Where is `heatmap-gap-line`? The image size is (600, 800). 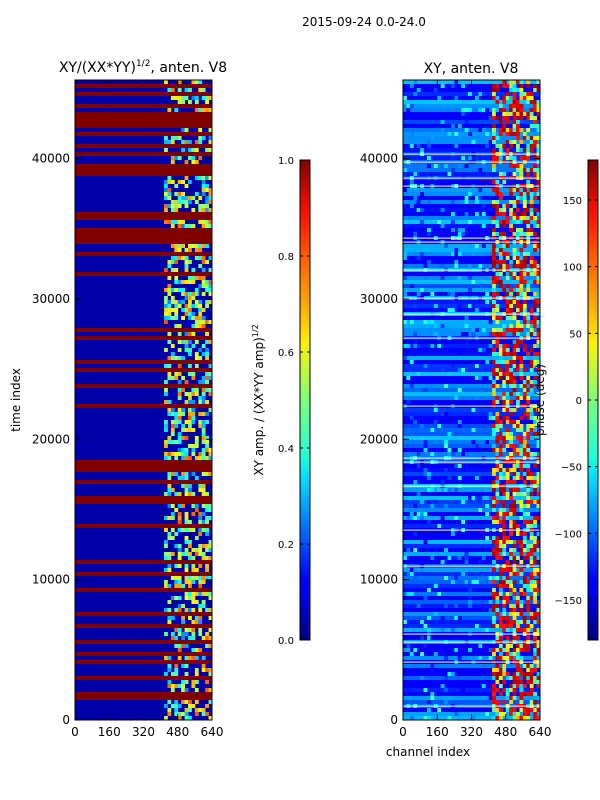
heatmap-gap-line is located at coordinates (471, 298).